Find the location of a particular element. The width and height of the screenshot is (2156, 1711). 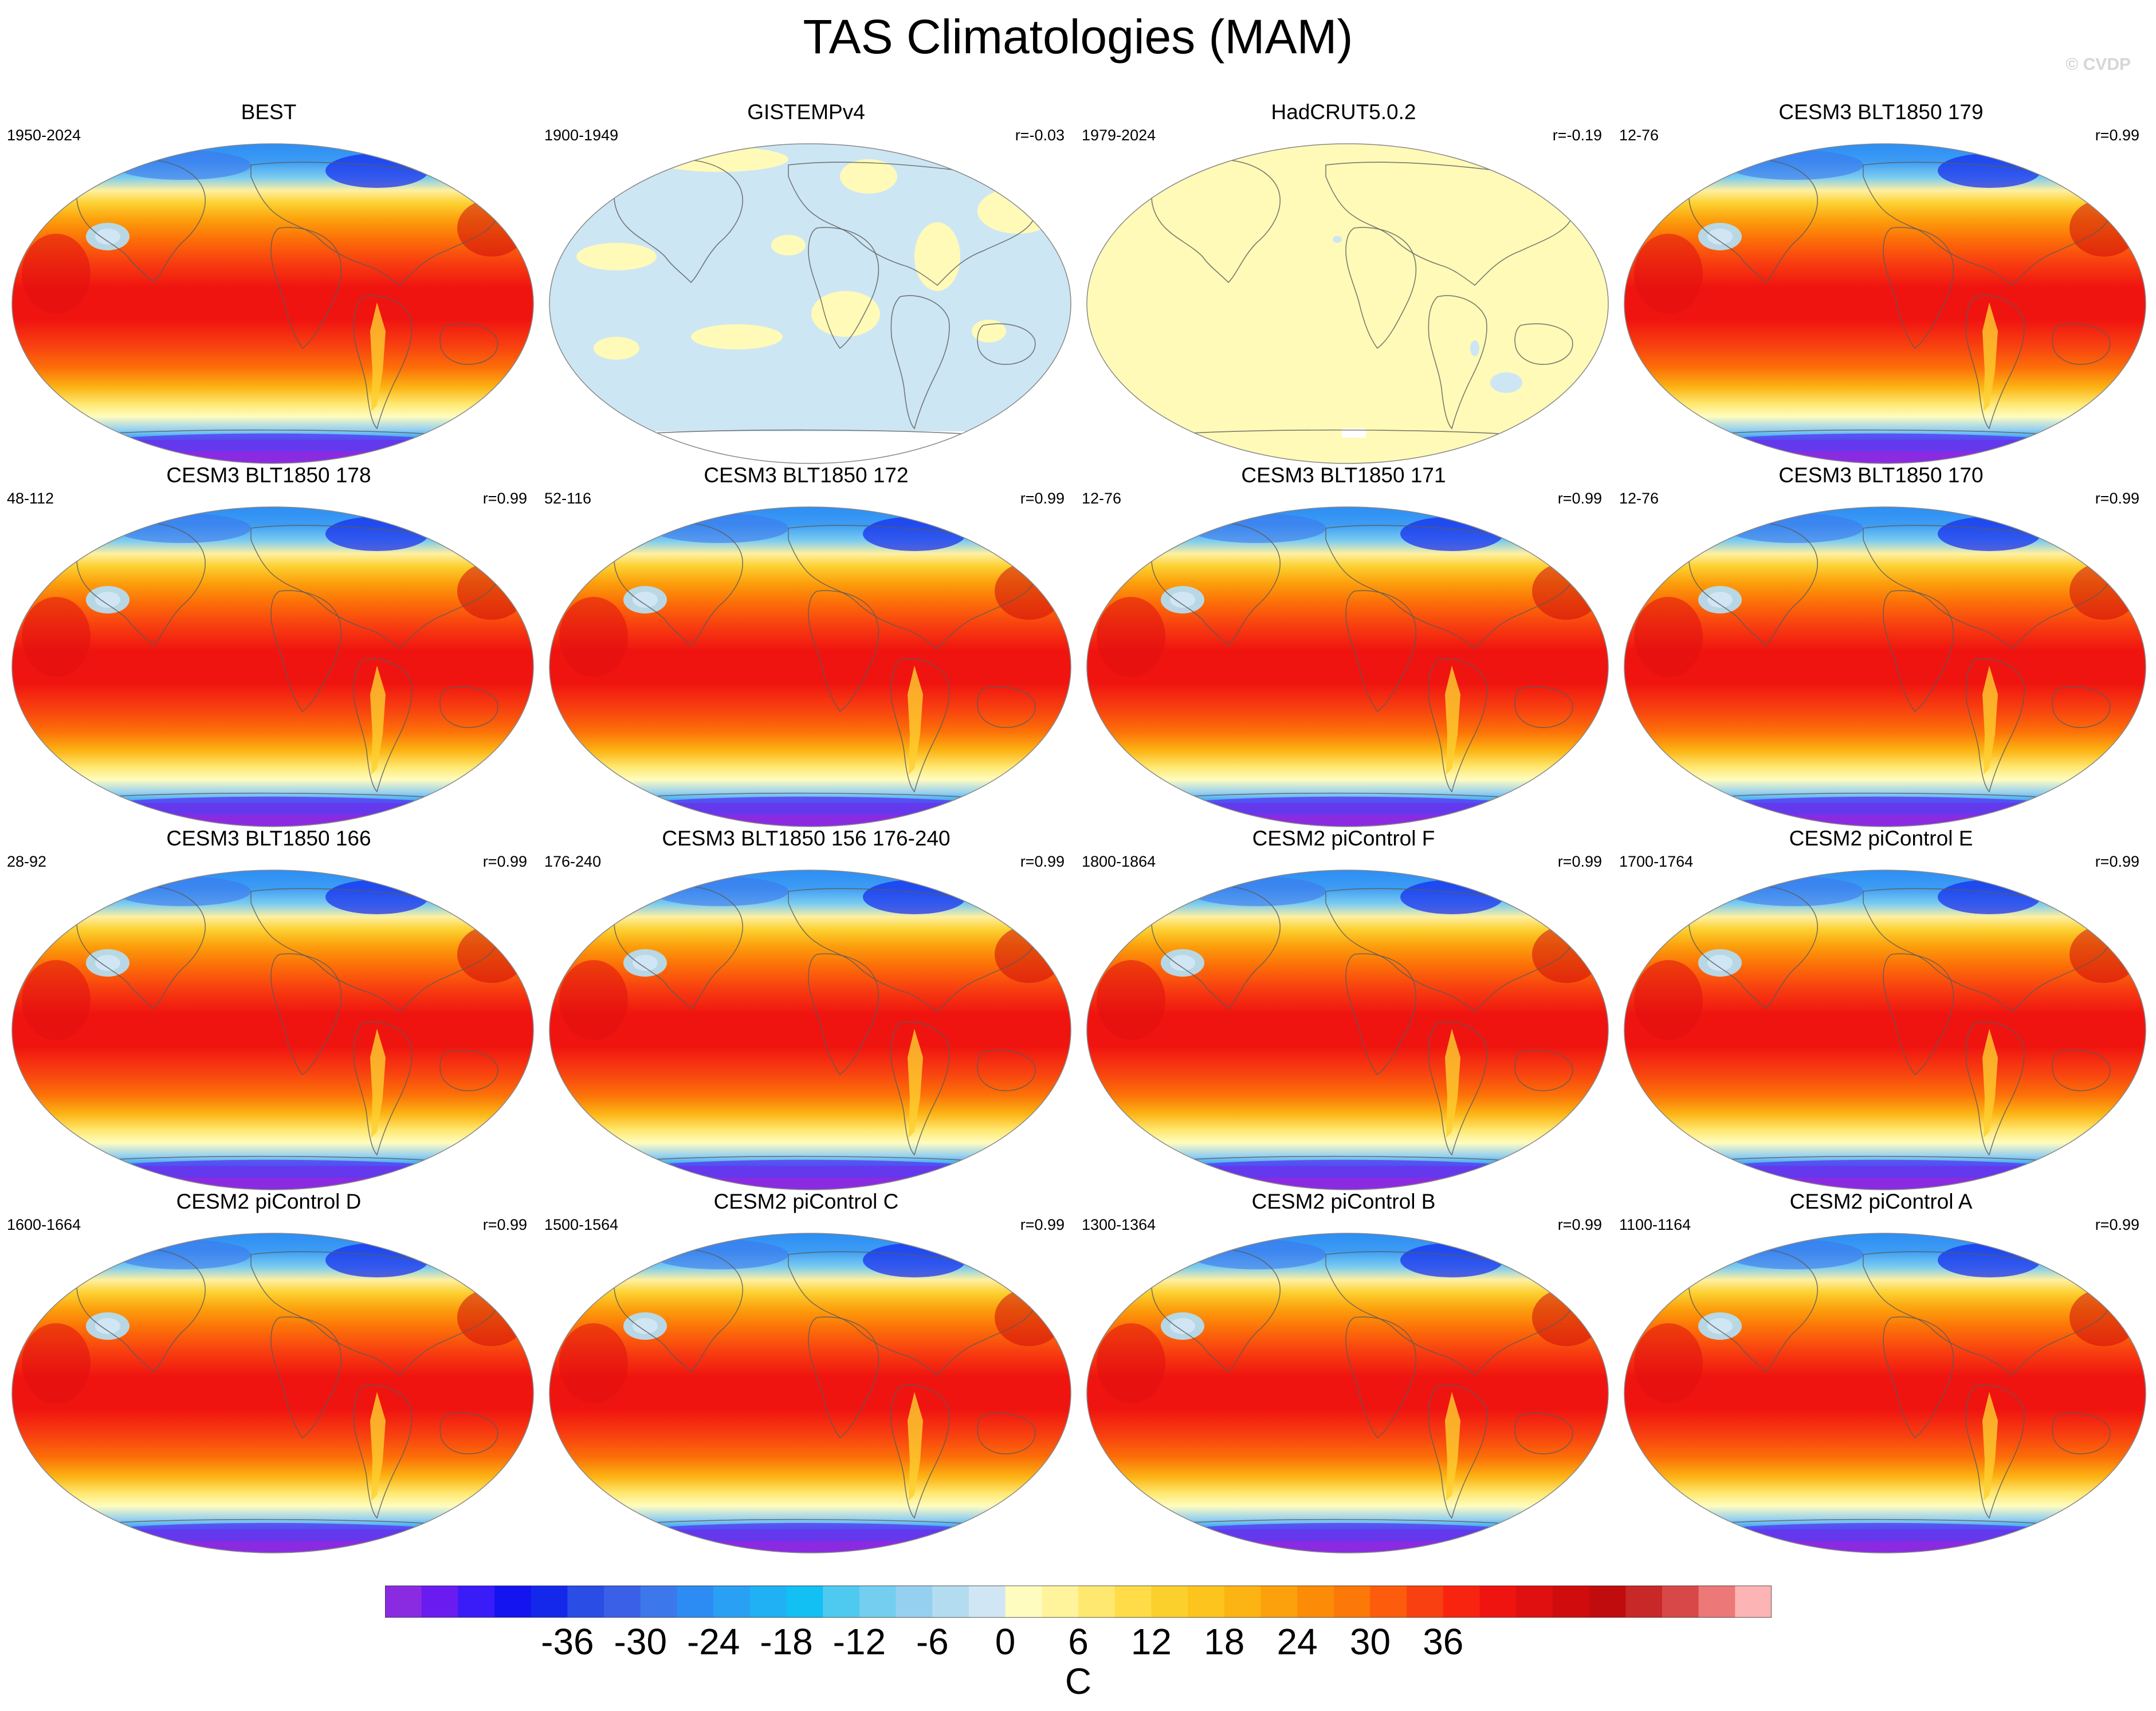

panel-title: CESM2 piControl D is located at coordinates (269, 1201).